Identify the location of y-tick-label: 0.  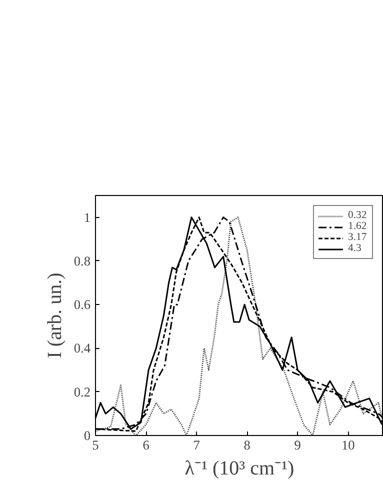
(87, 435).